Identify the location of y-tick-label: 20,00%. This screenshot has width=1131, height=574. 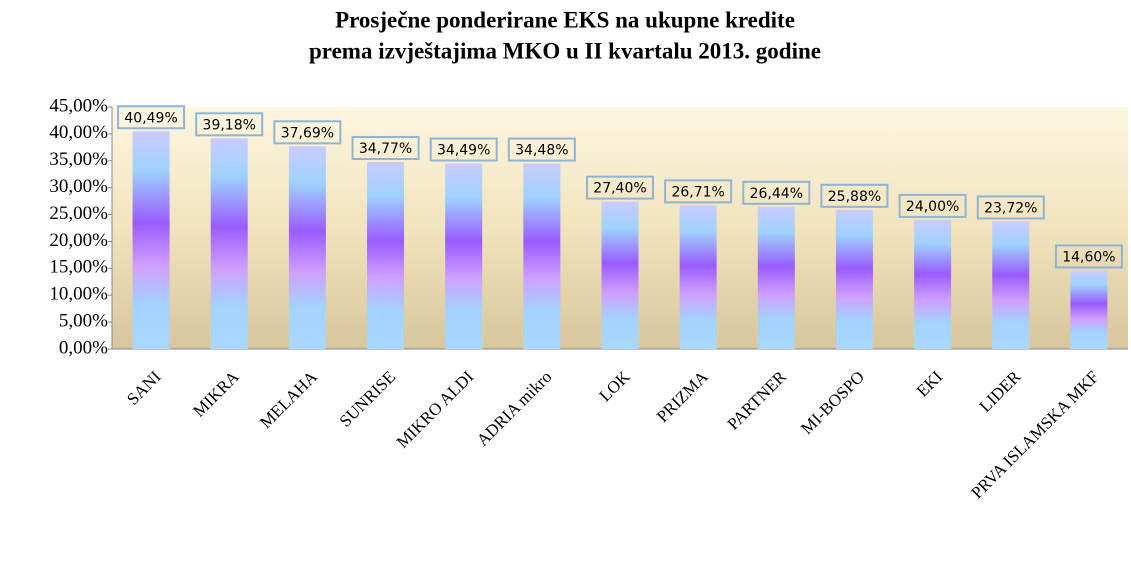
(78, 240).